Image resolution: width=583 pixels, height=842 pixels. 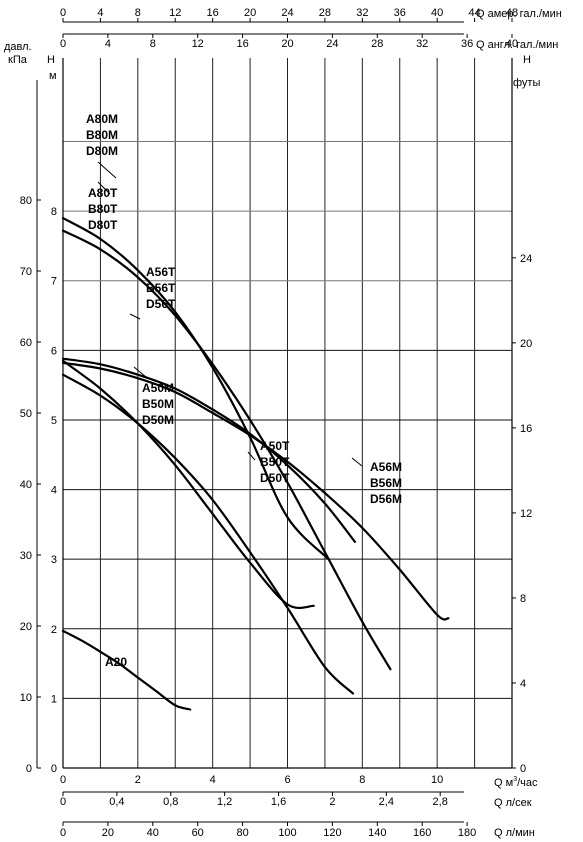 What do you see at coordinates (108, 44) in the screenshot?
I see `axis-uk-gal-tick-label: 4` at bounding box center [108, 44].